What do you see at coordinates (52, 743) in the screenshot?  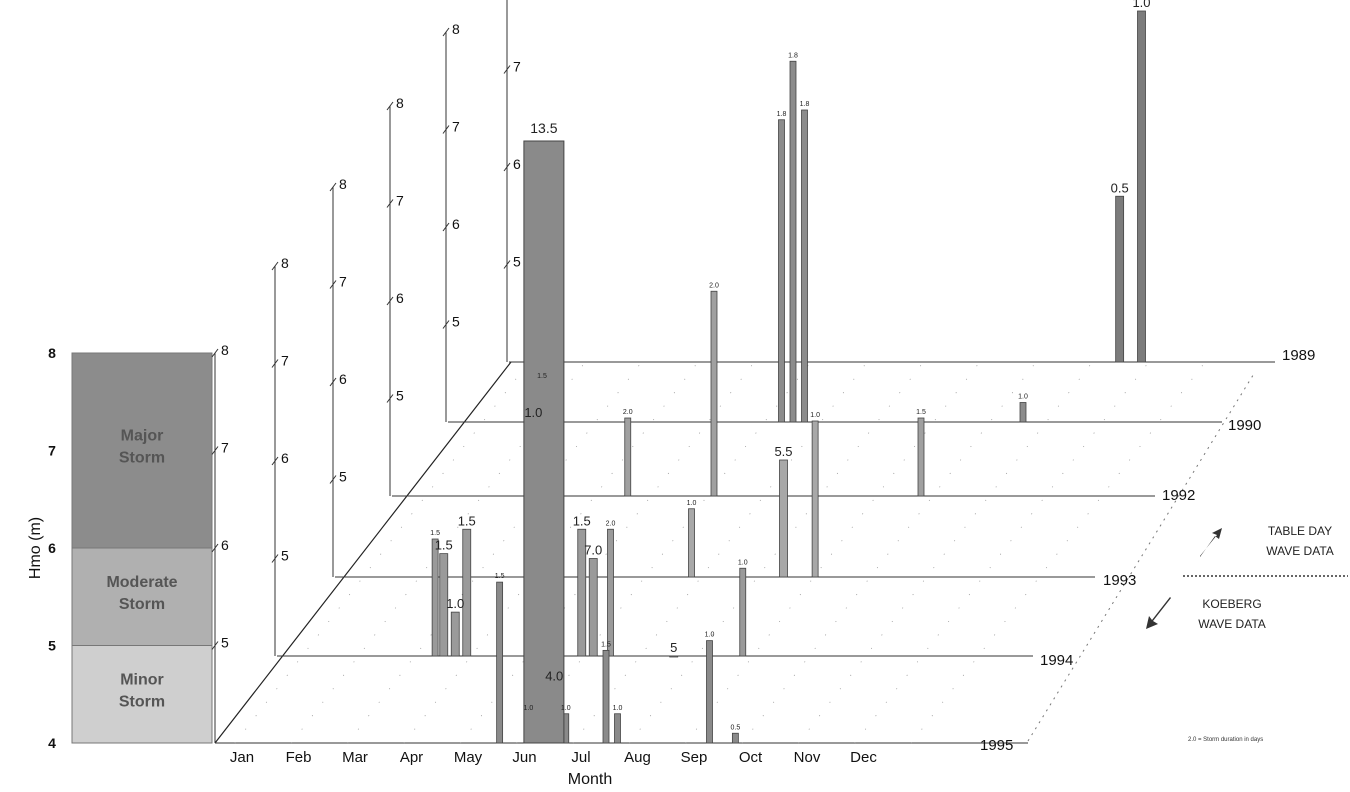 I see `y-tick-label: 4` at bounding box center [52, 743].